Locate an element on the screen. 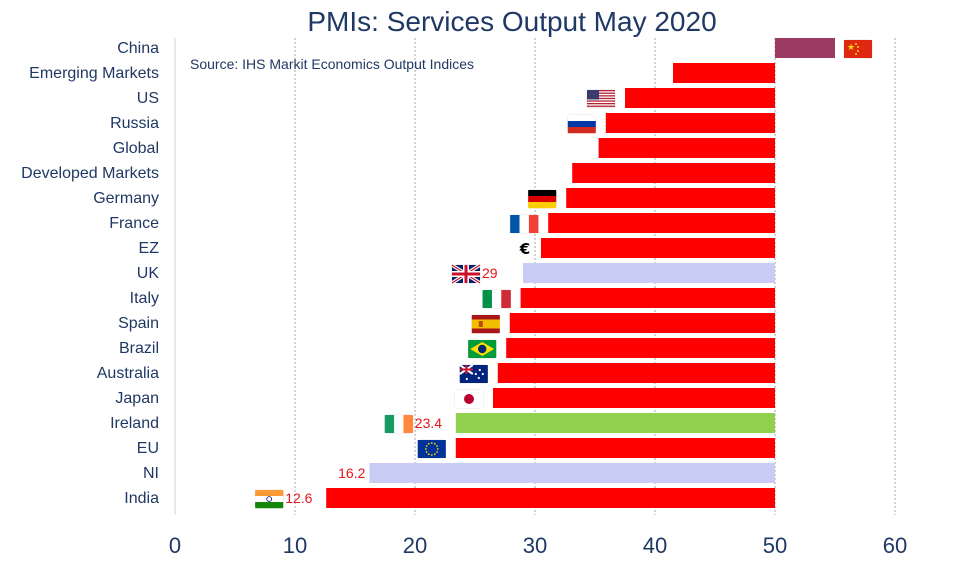  category-label: US is located at coordinates (148, 98).